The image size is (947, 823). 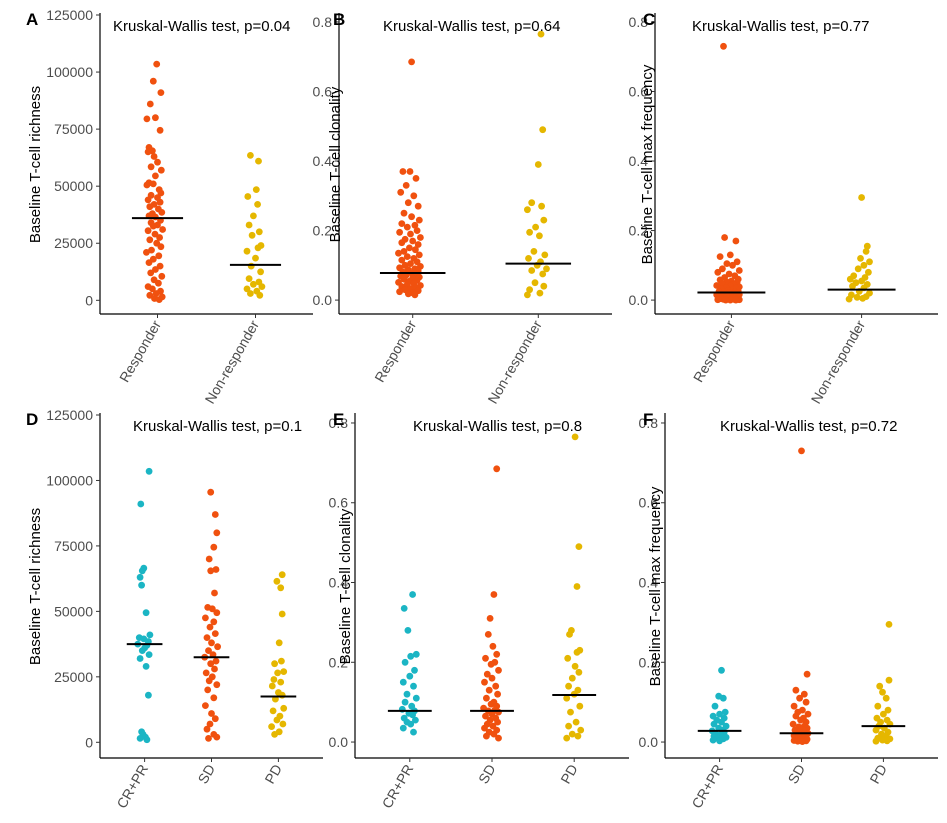 I want to click on panel-label: A, so click(x=32, y=19).